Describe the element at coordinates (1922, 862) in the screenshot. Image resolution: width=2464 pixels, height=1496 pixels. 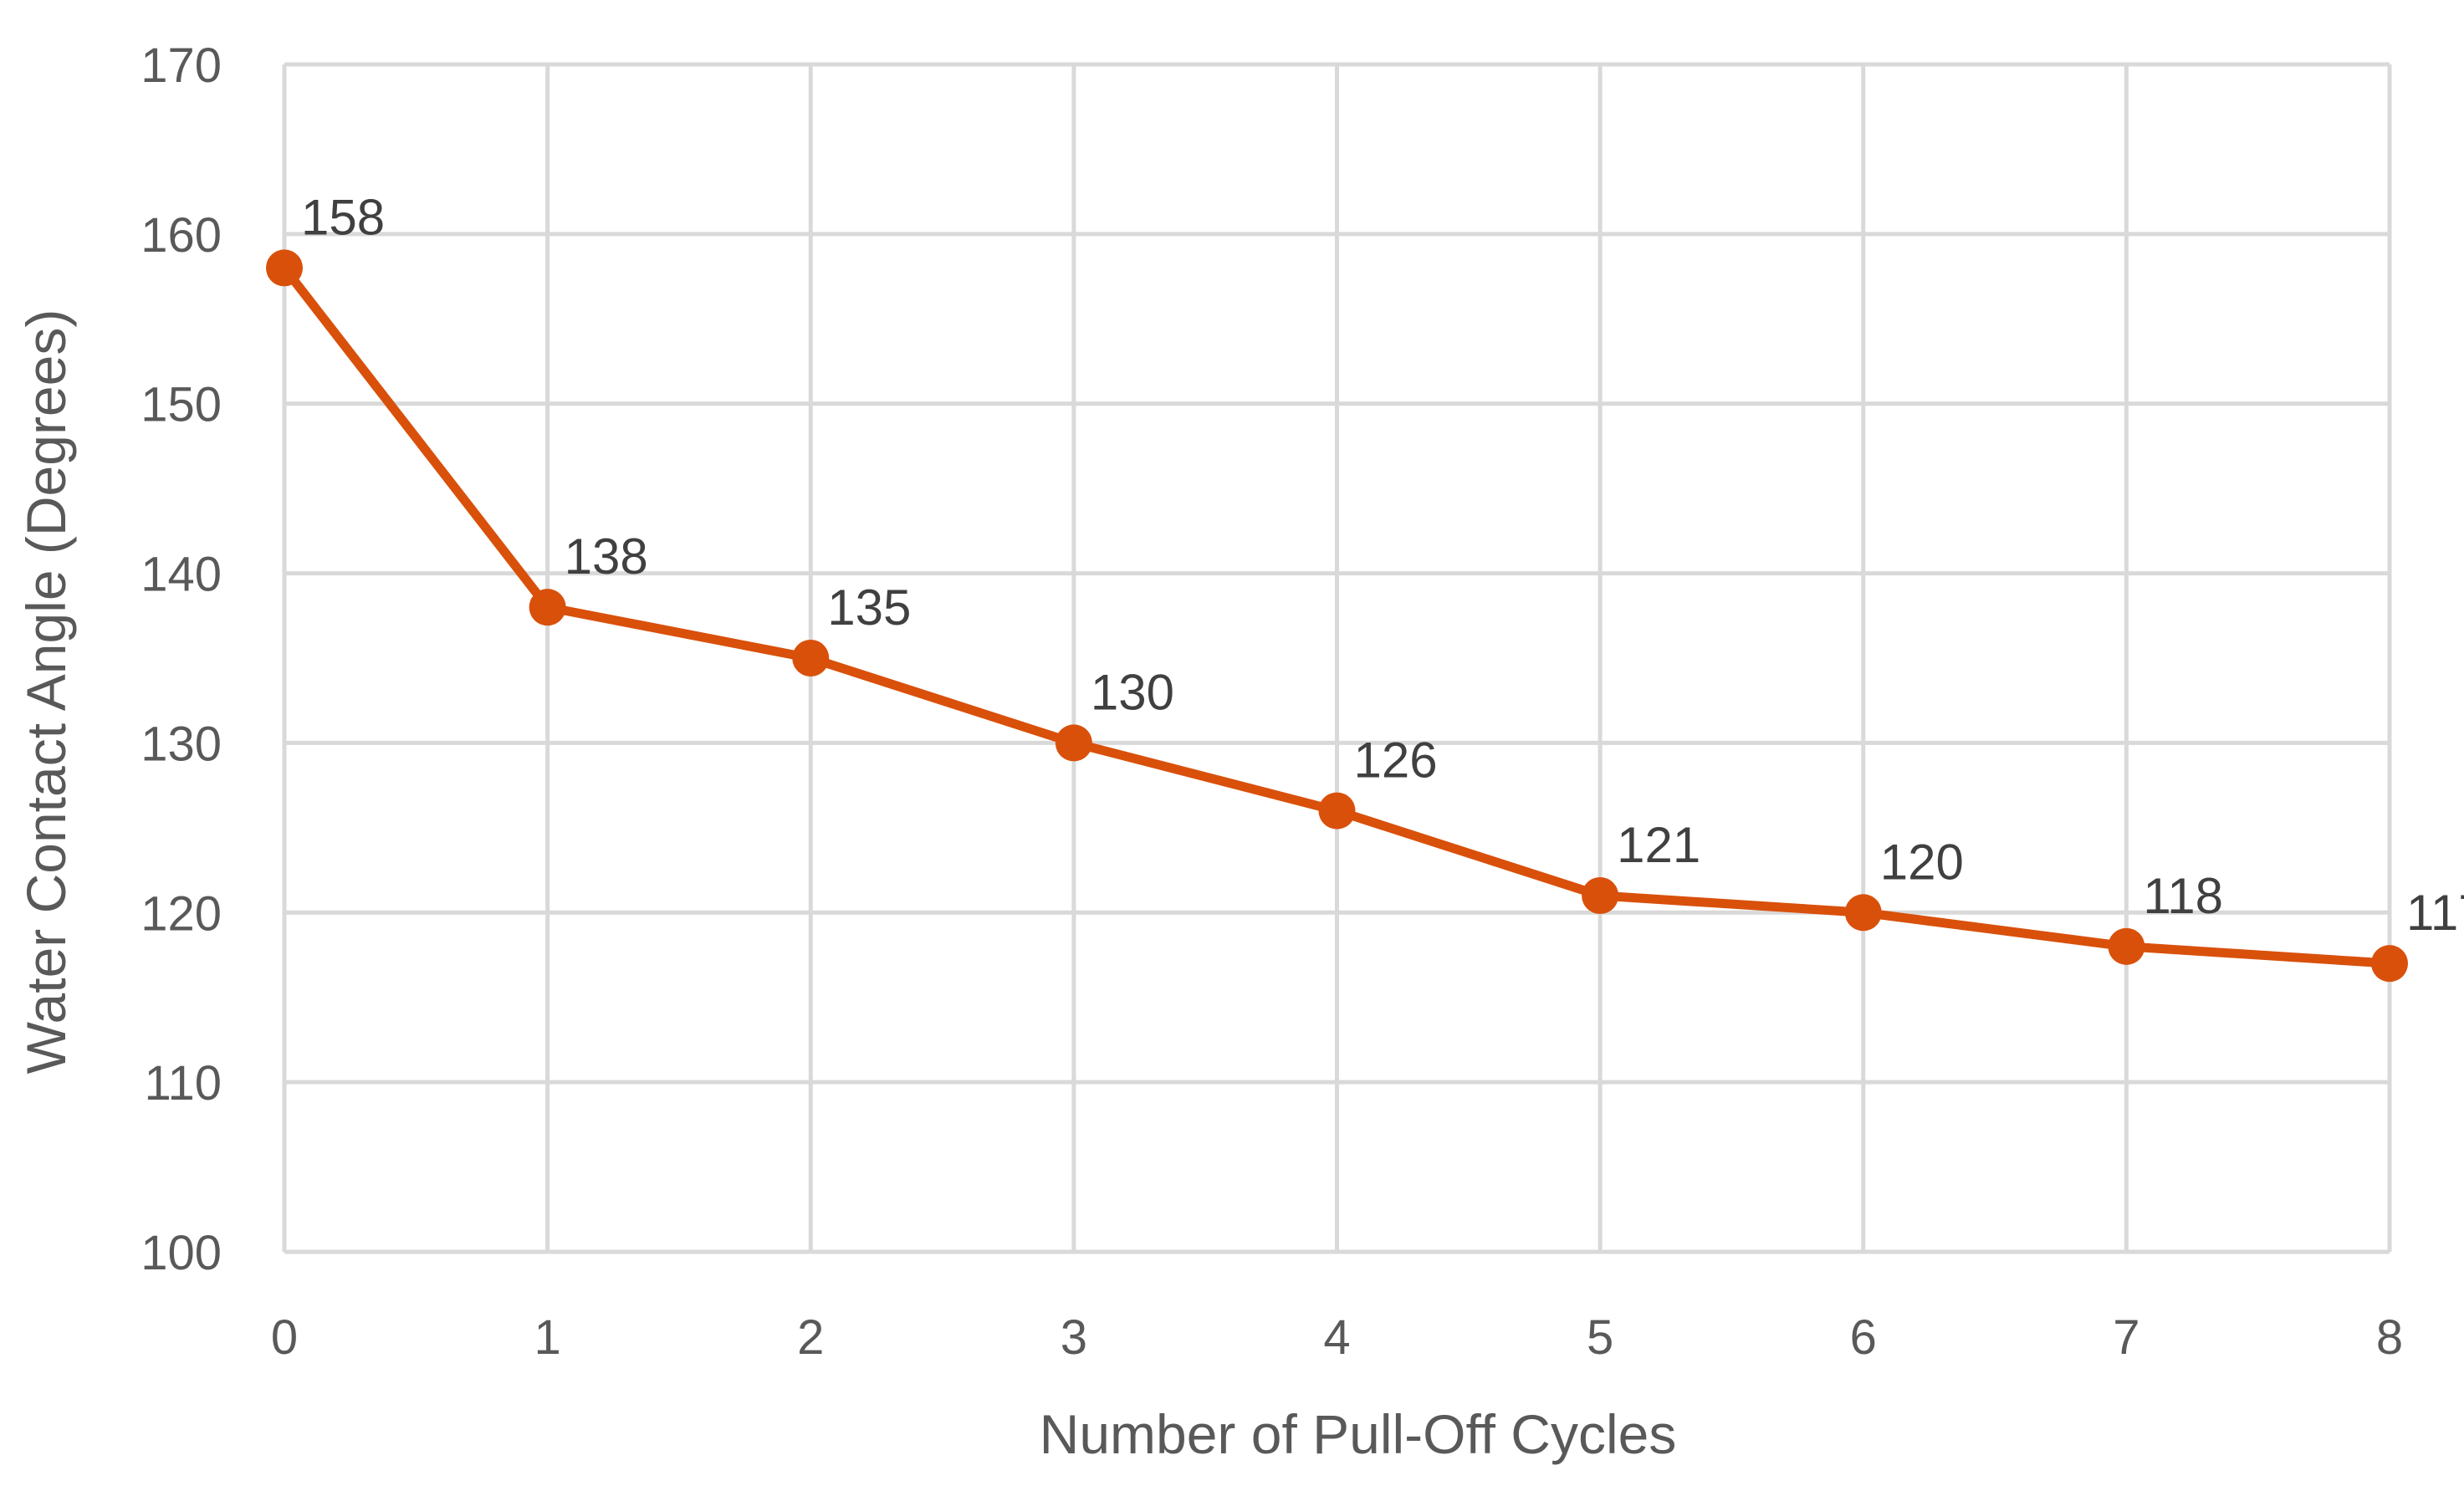
I see `data-label: 120` at that location.